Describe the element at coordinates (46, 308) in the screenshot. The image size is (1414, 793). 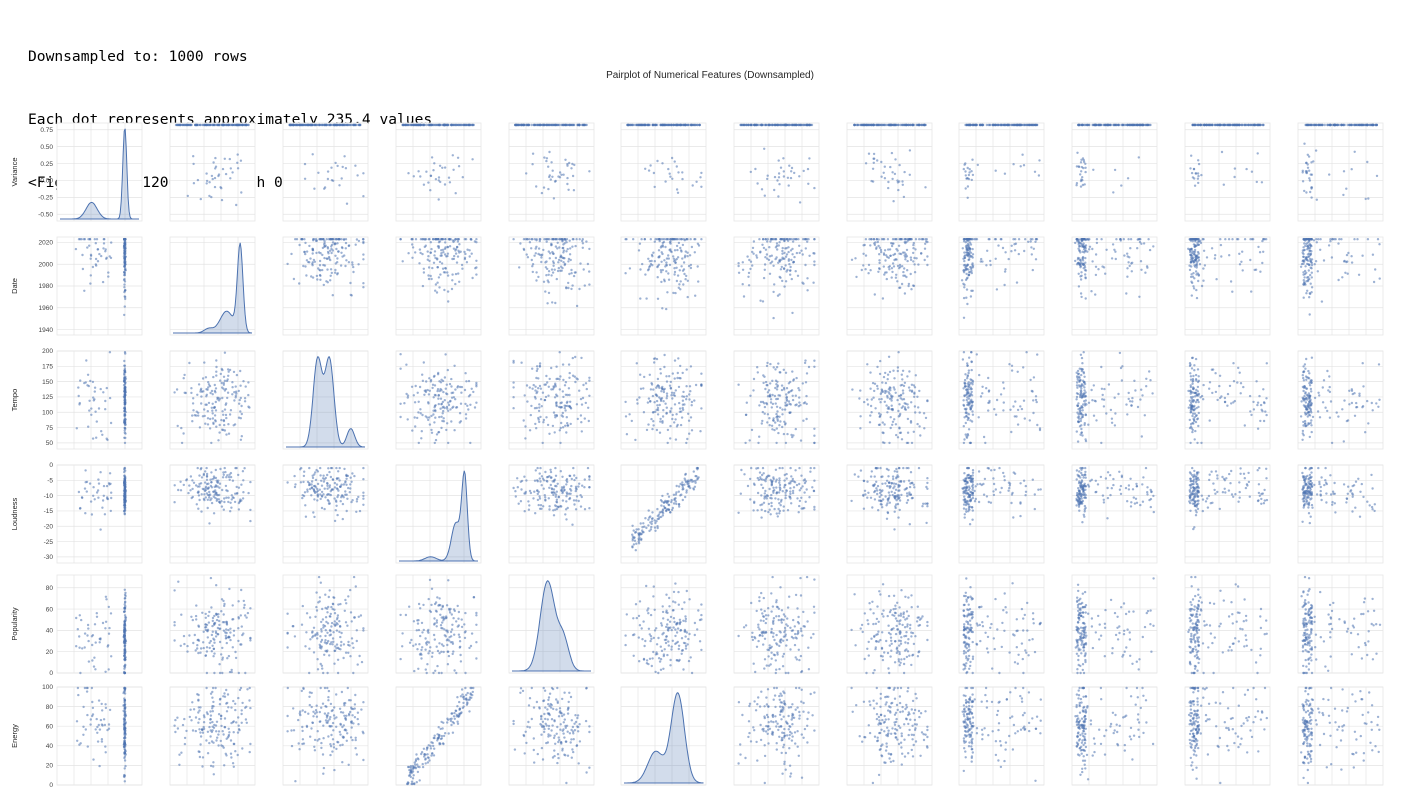
I see `y-tick-label: 1960` at that location.